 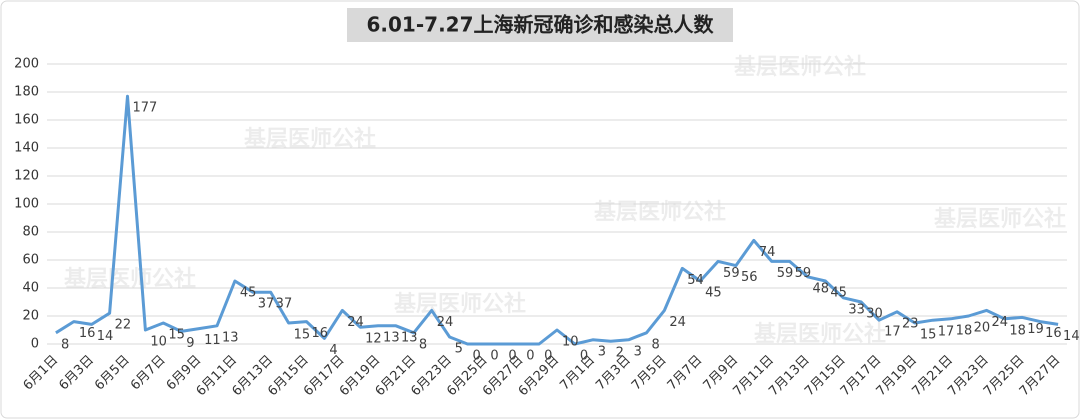 What do you see at coordinates (30, 316) in the screenshot?
I see `y-tick-label: 20` at bounding box center [30, 316].